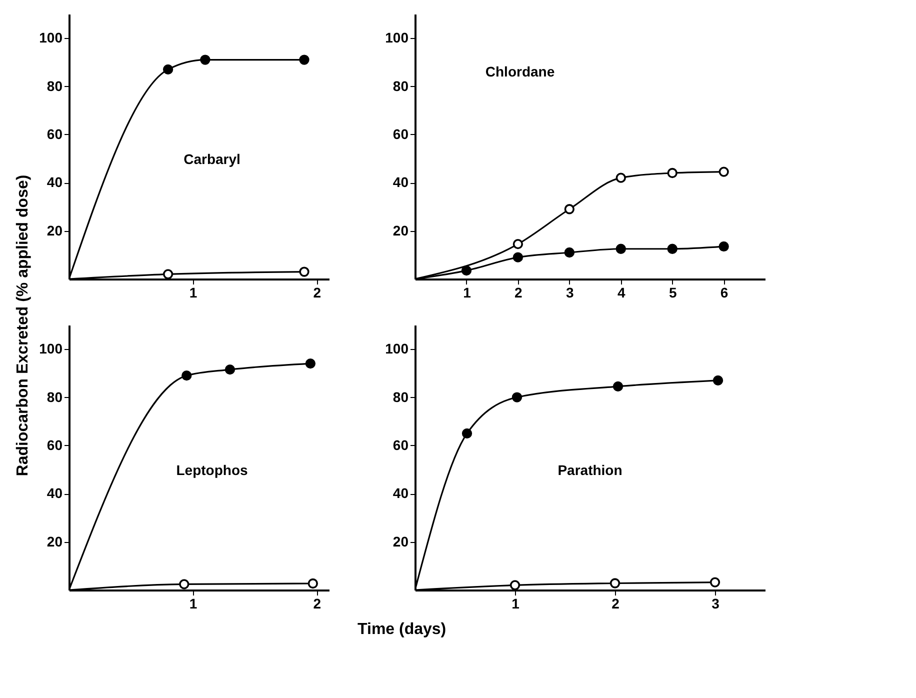 The image size is (916, 698). I want to click on x-tick-label: 4, so click(621, 292).